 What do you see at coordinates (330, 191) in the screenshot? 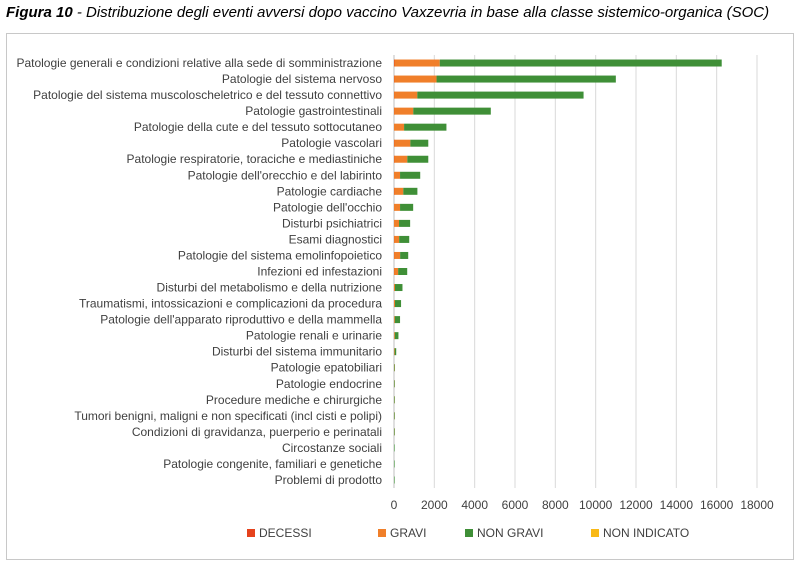
I see `category-label: Patologie cardiache` at bounding box center [330, 191].